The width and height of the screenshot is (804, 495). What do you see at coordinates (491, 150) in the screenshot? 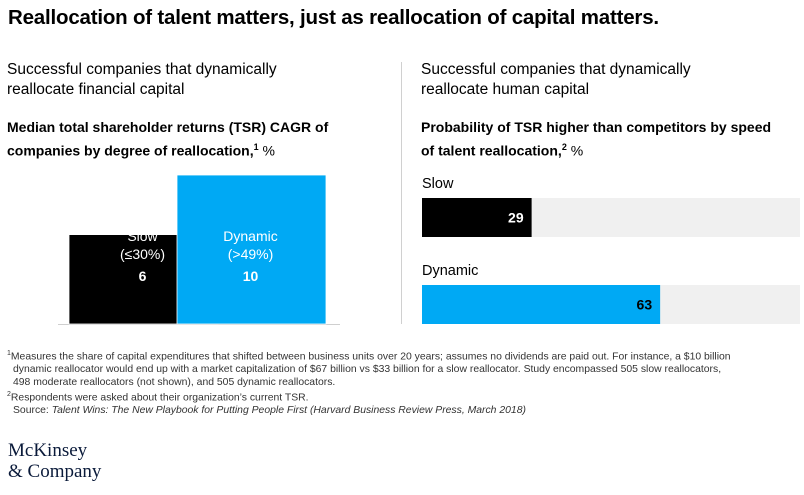
I see `right-chart-title-line2: of talent reallocation,` at bounding box center [491, 150].